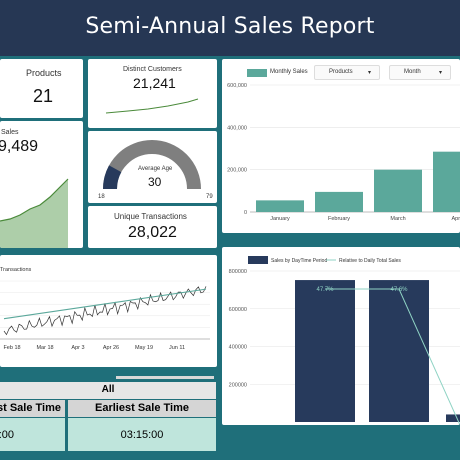 Image resolution: width=460 pixels, height=460 pixels. I want to click on x-tick-label: April, so click(455, 219).